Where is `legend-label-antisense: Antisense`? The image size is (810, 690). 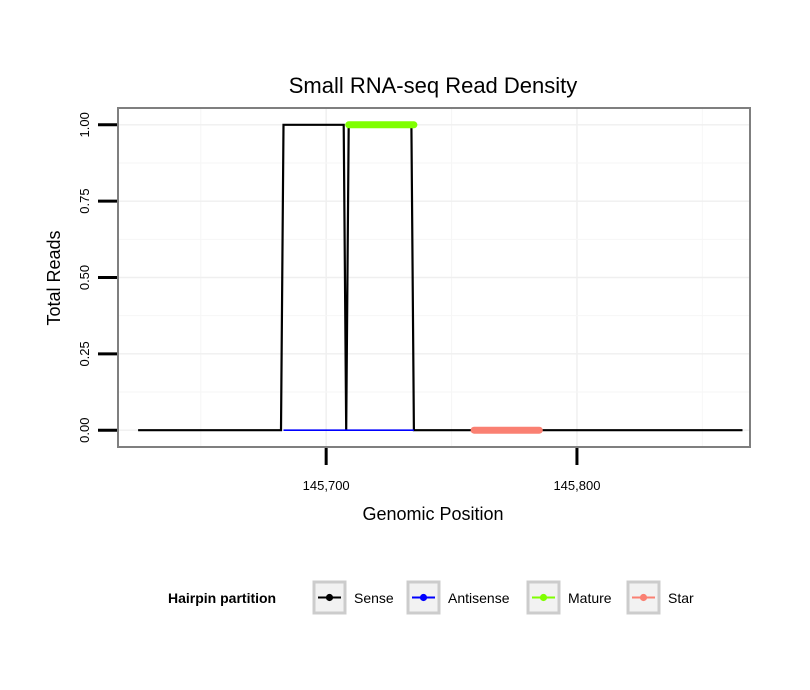
legend-label-antisense: Antisense is located at coordinates (479, 598).